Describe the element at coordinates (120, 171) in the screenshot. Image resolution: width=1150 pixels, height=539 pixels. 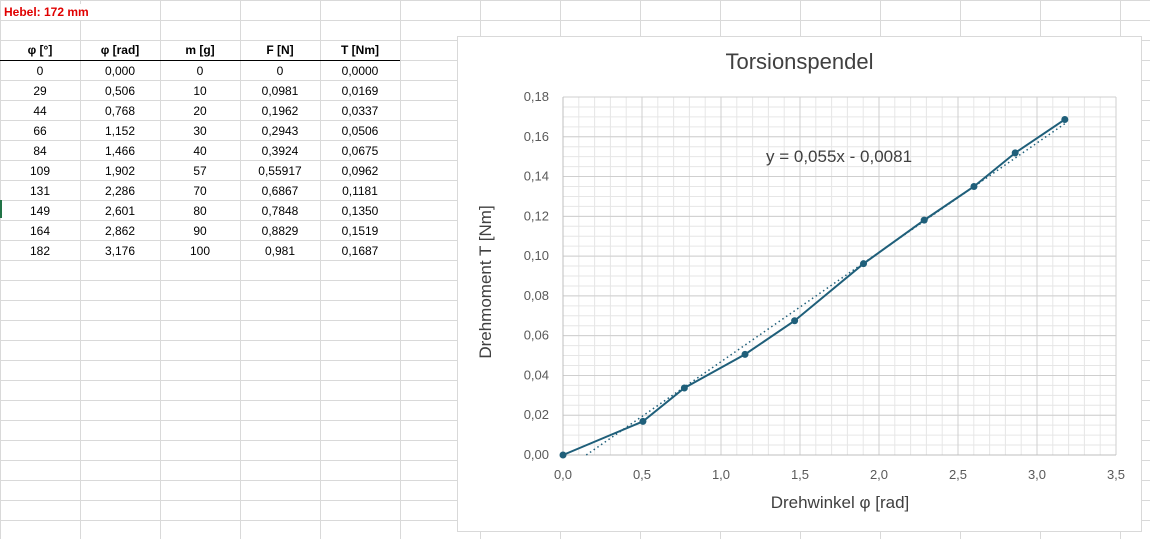
I see `cell-angle-rad: 1,902` at that location.